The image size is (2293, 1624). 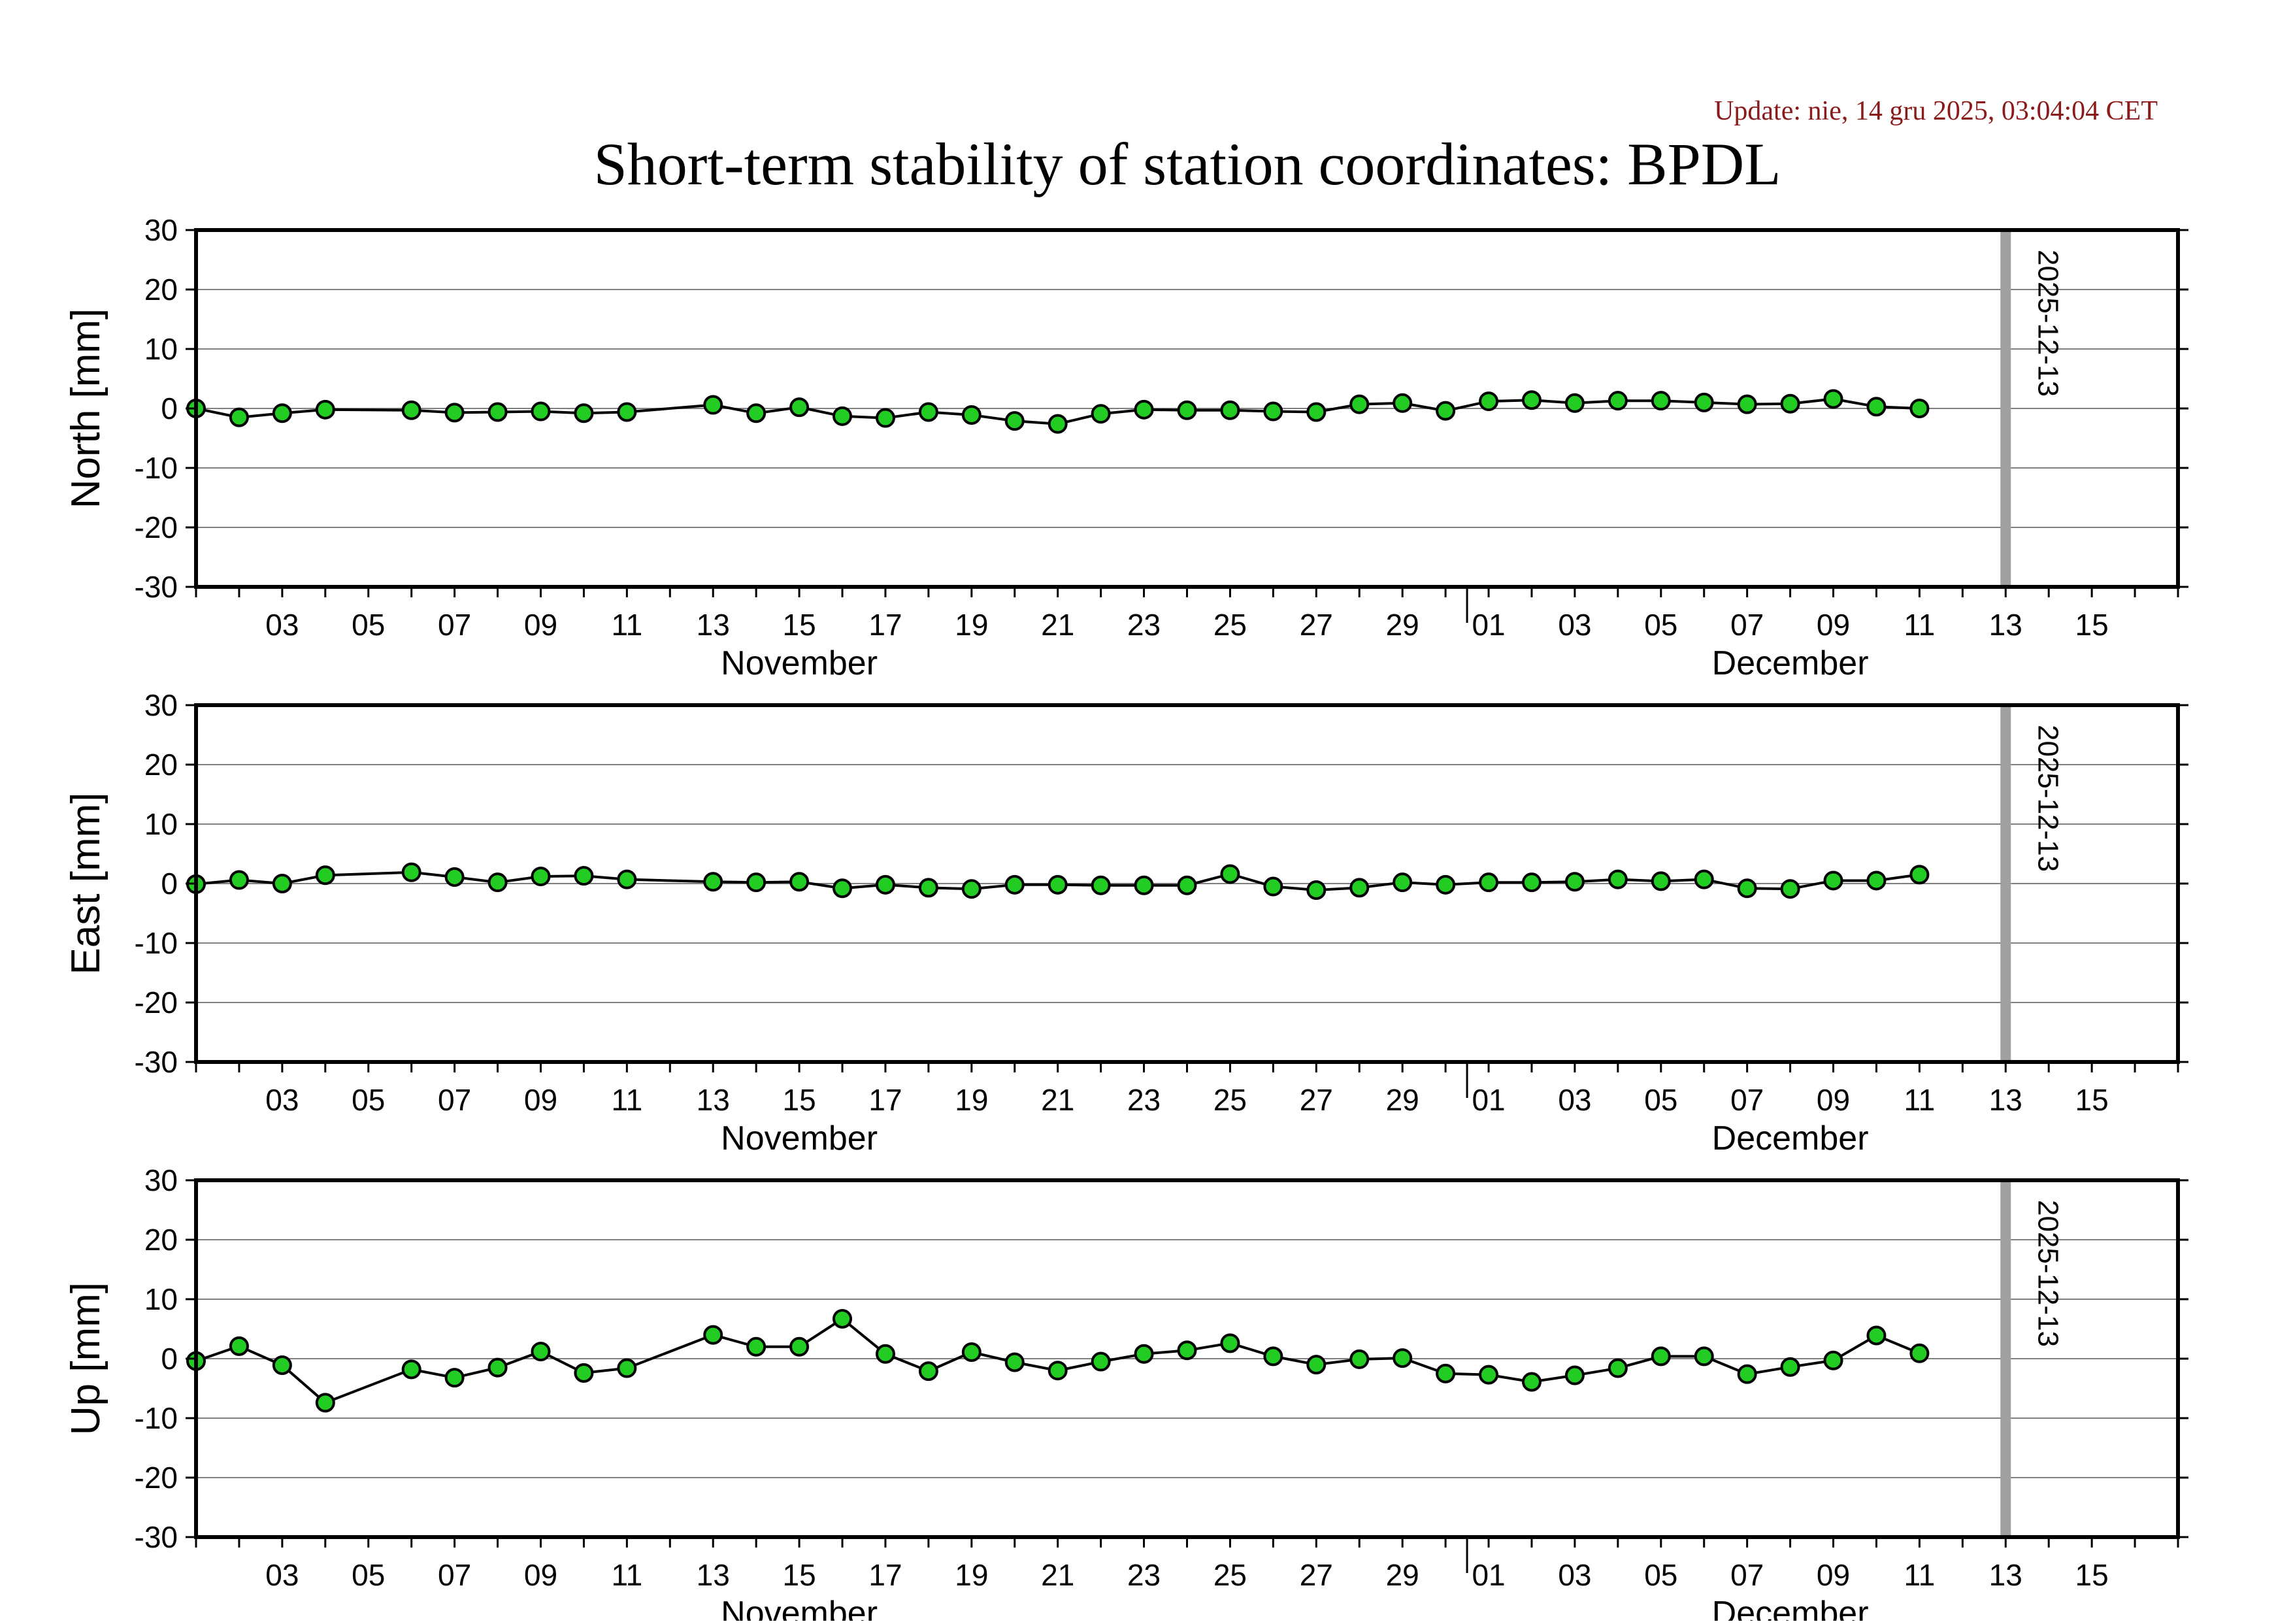 What do you see at coordinates (885, 625) in the screenshot?
I see `x-tick-label: 17` at bounding box center [885, 625].